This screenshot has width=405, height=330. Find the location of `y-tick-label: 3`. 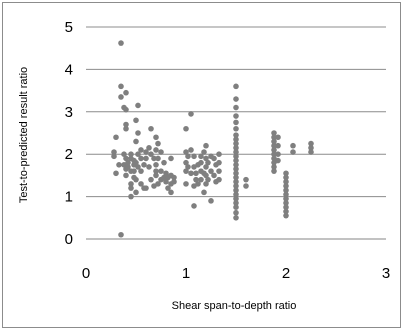

y-tick-label: 3 is located at coordinates (69, 112).